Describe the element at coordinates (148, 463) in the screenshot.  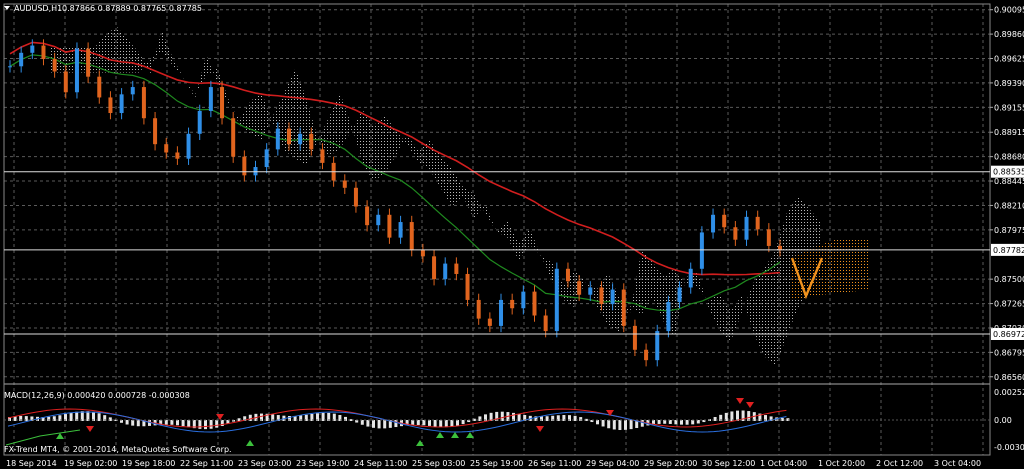
I see `time-axis-label: 19 Sep 18:00` at that location.